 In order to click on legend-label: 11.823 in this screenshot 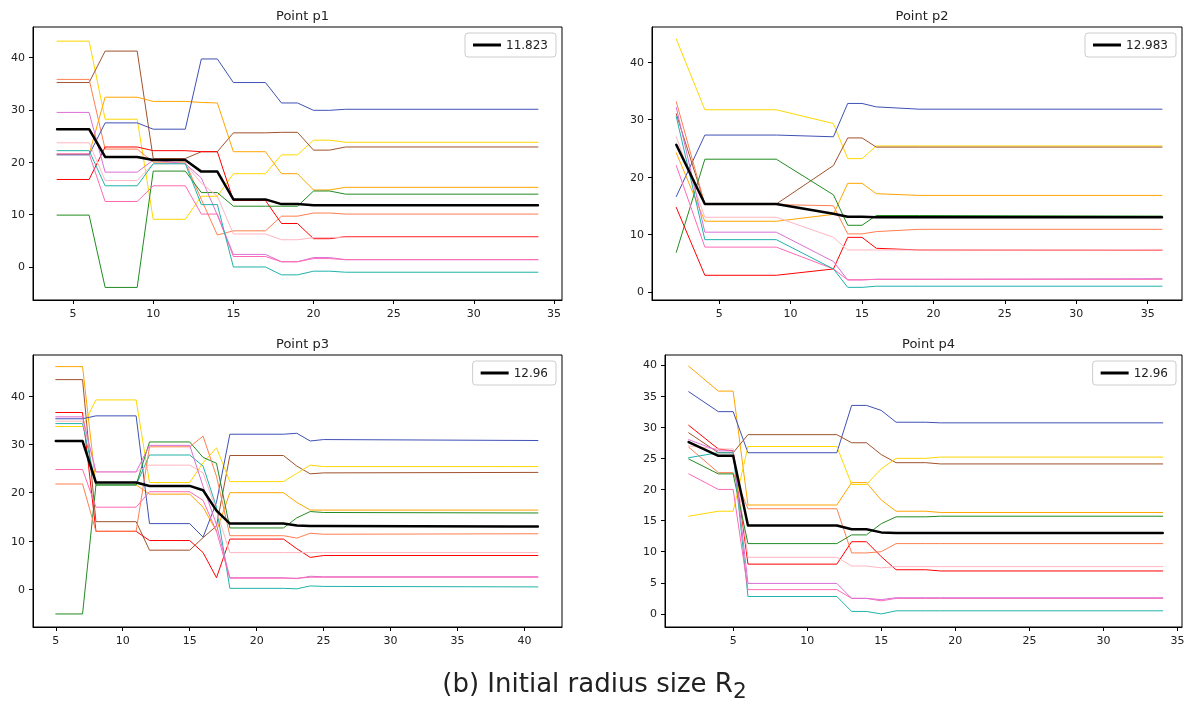, I will do `click(527, 45)`.